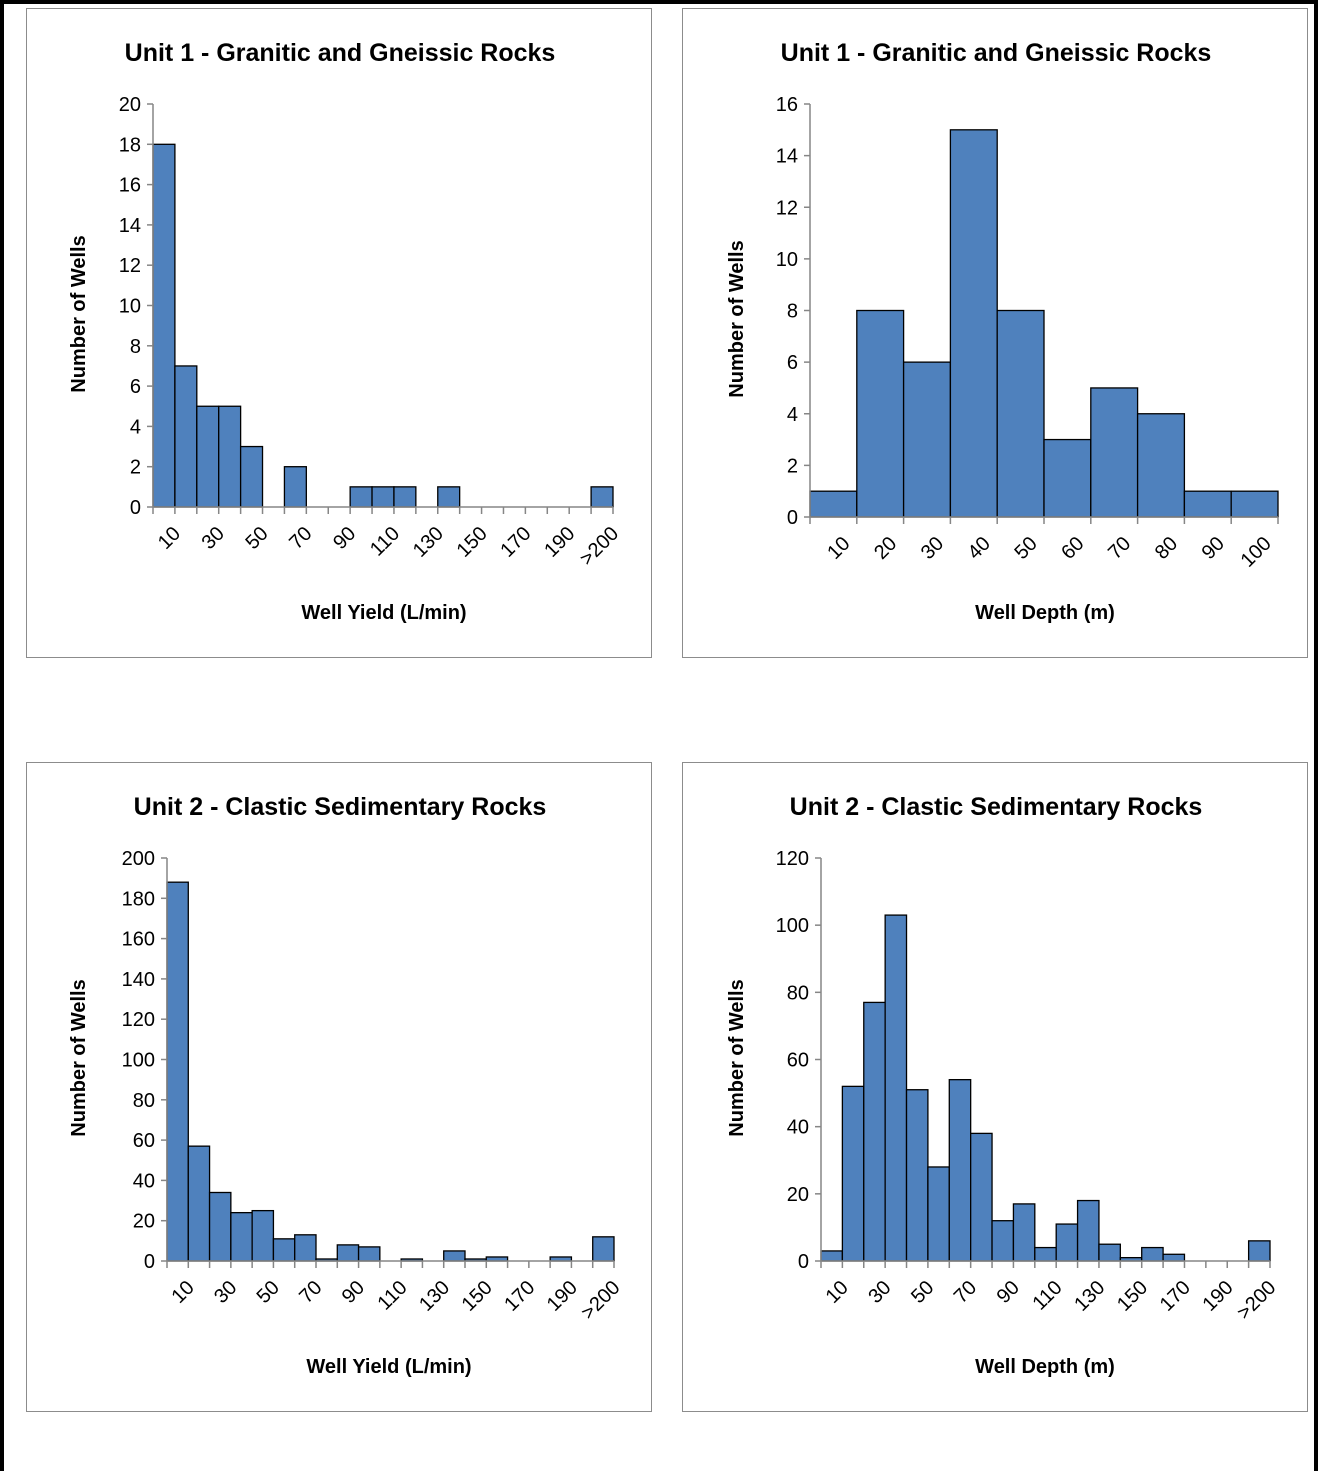 This screenshot has width=1322, height=1475. Describe the element at coordinates (130, 307) in the screenshot. I see `y-tick-label: 10` at that location.